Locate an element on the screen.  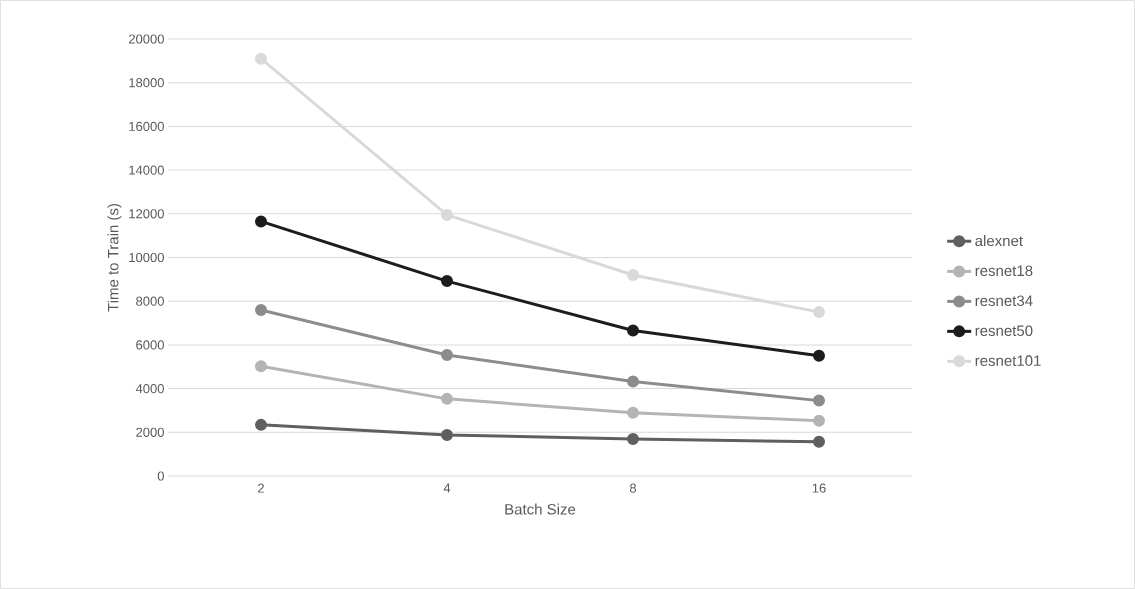
legend-label: resnet50 is located at coordinates (1004, 330).